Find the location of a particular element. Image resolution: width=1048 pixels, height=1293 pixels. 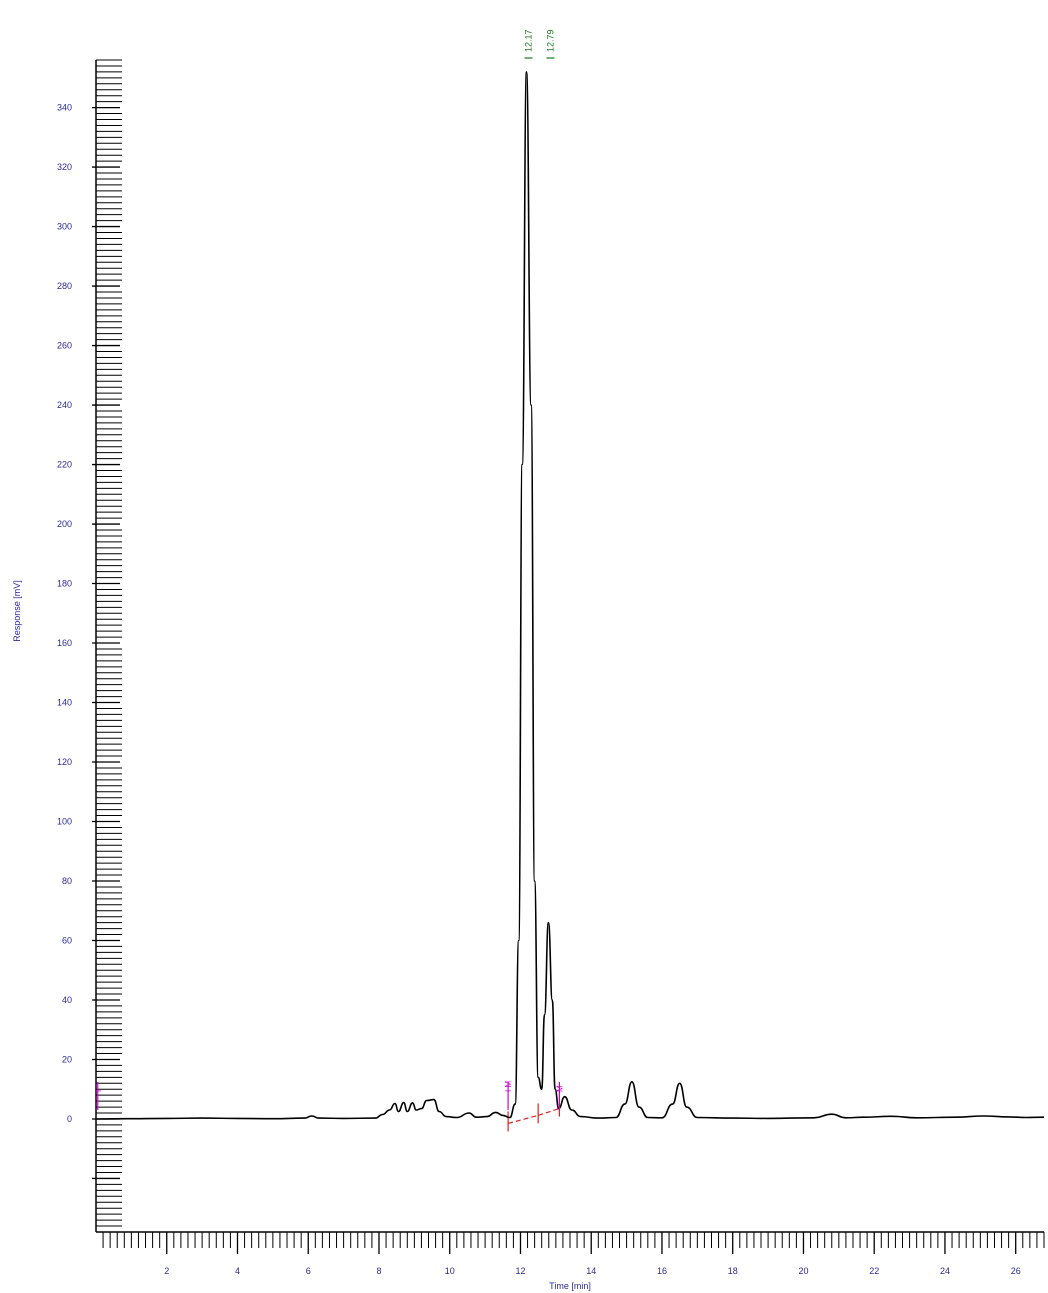

x-tick-label: 20 is located at coordinates (803, 1271).